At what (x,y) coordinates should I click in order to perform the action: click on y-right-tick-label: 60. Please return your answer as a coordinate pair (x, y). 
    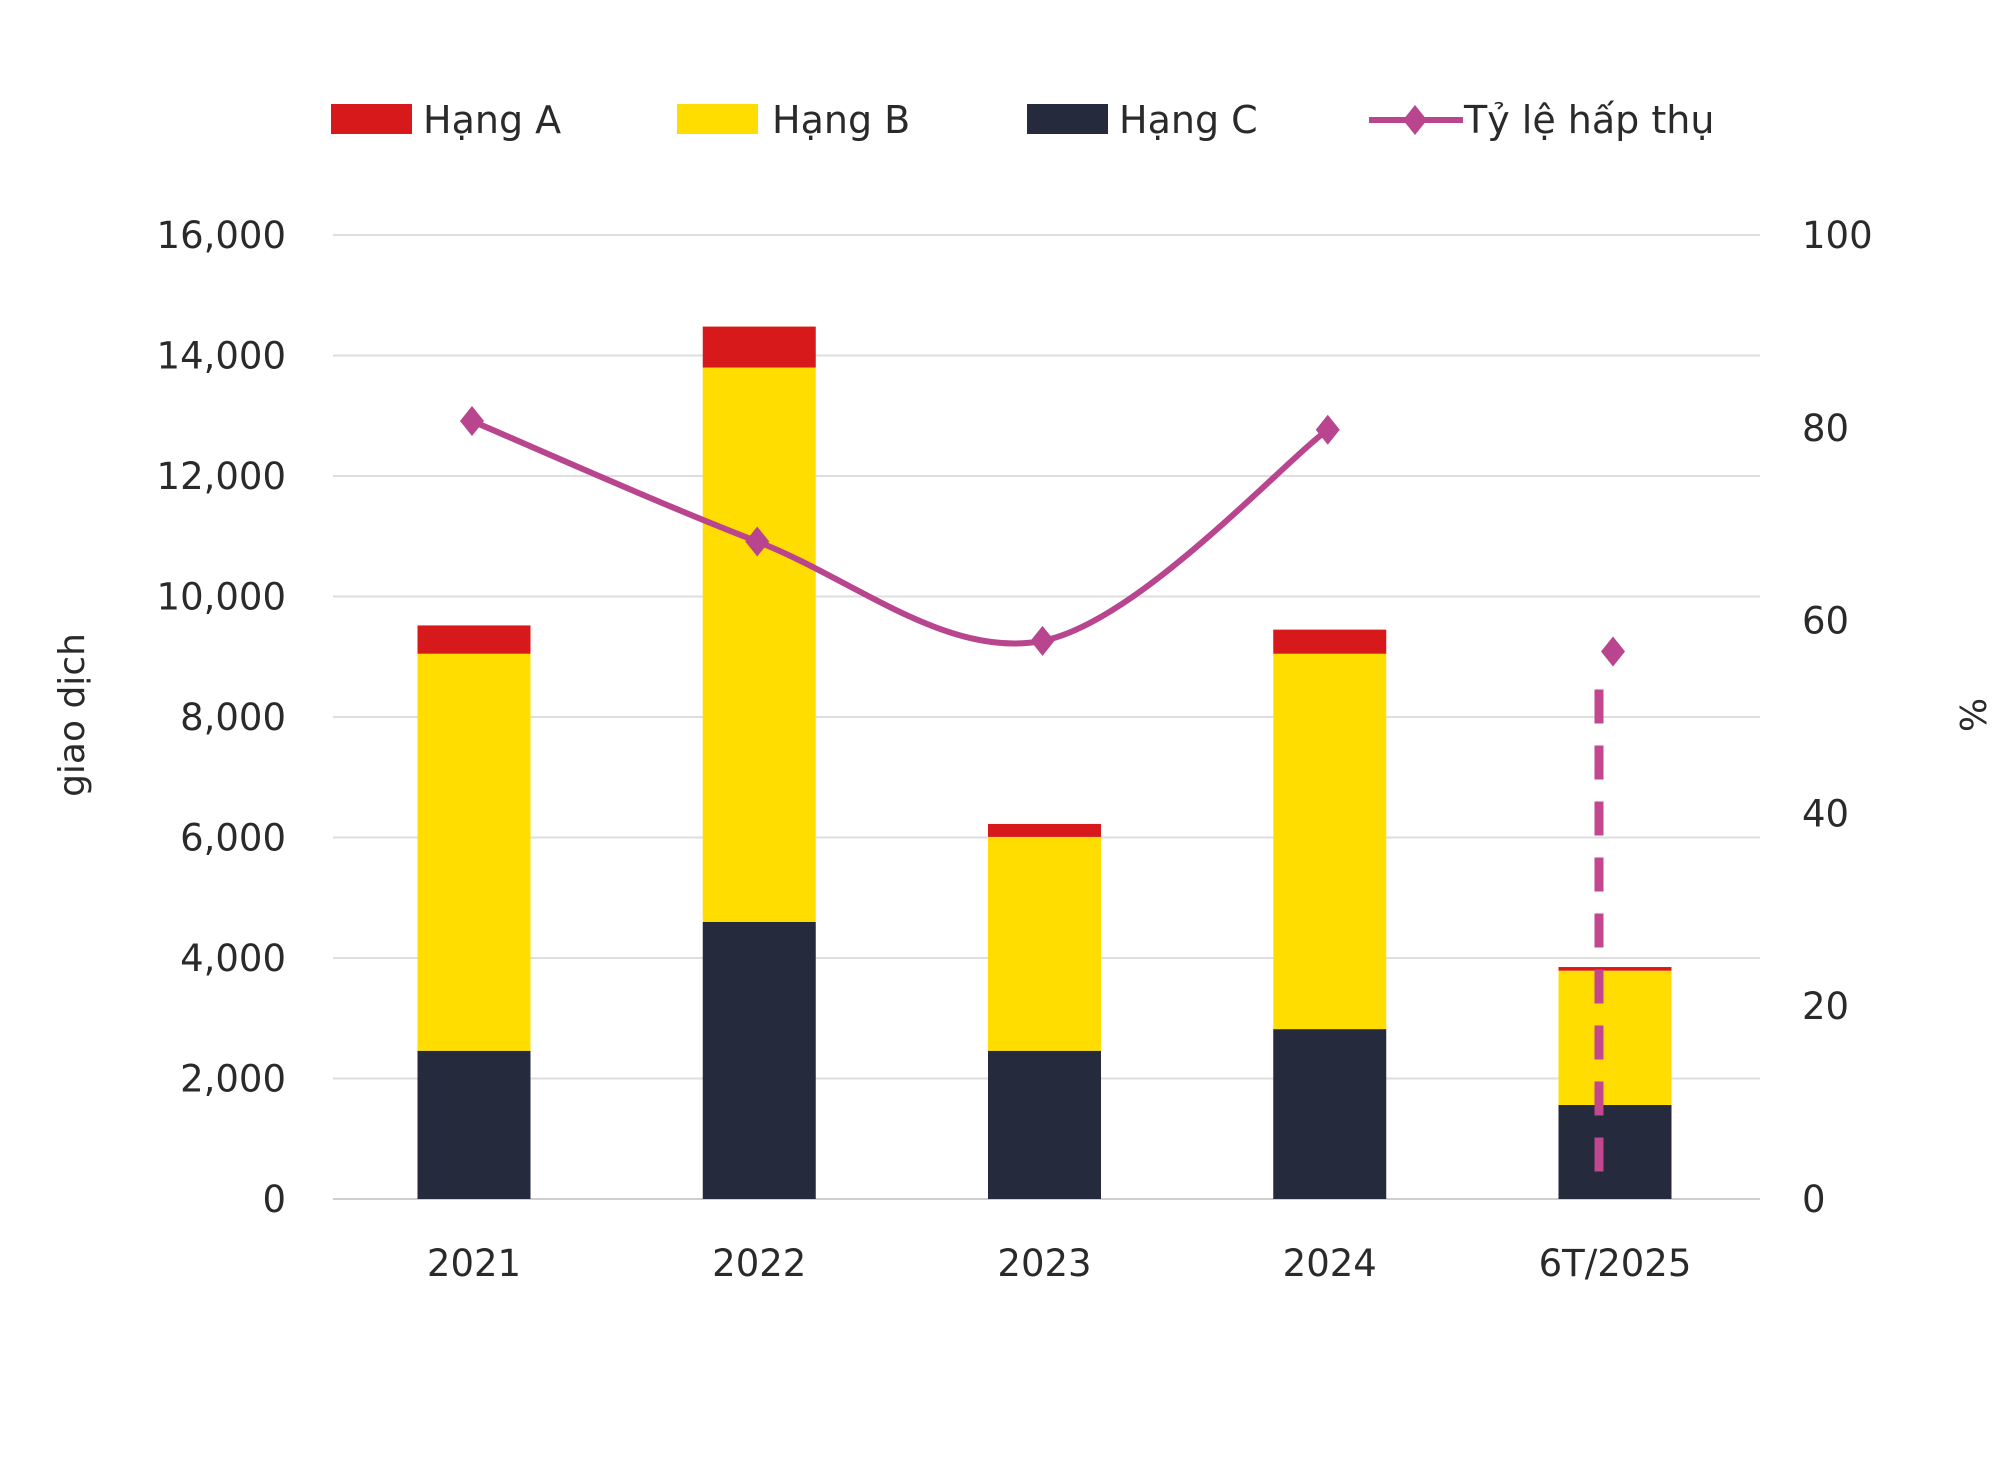
    Looking at the image, I should click on (1825, 621).